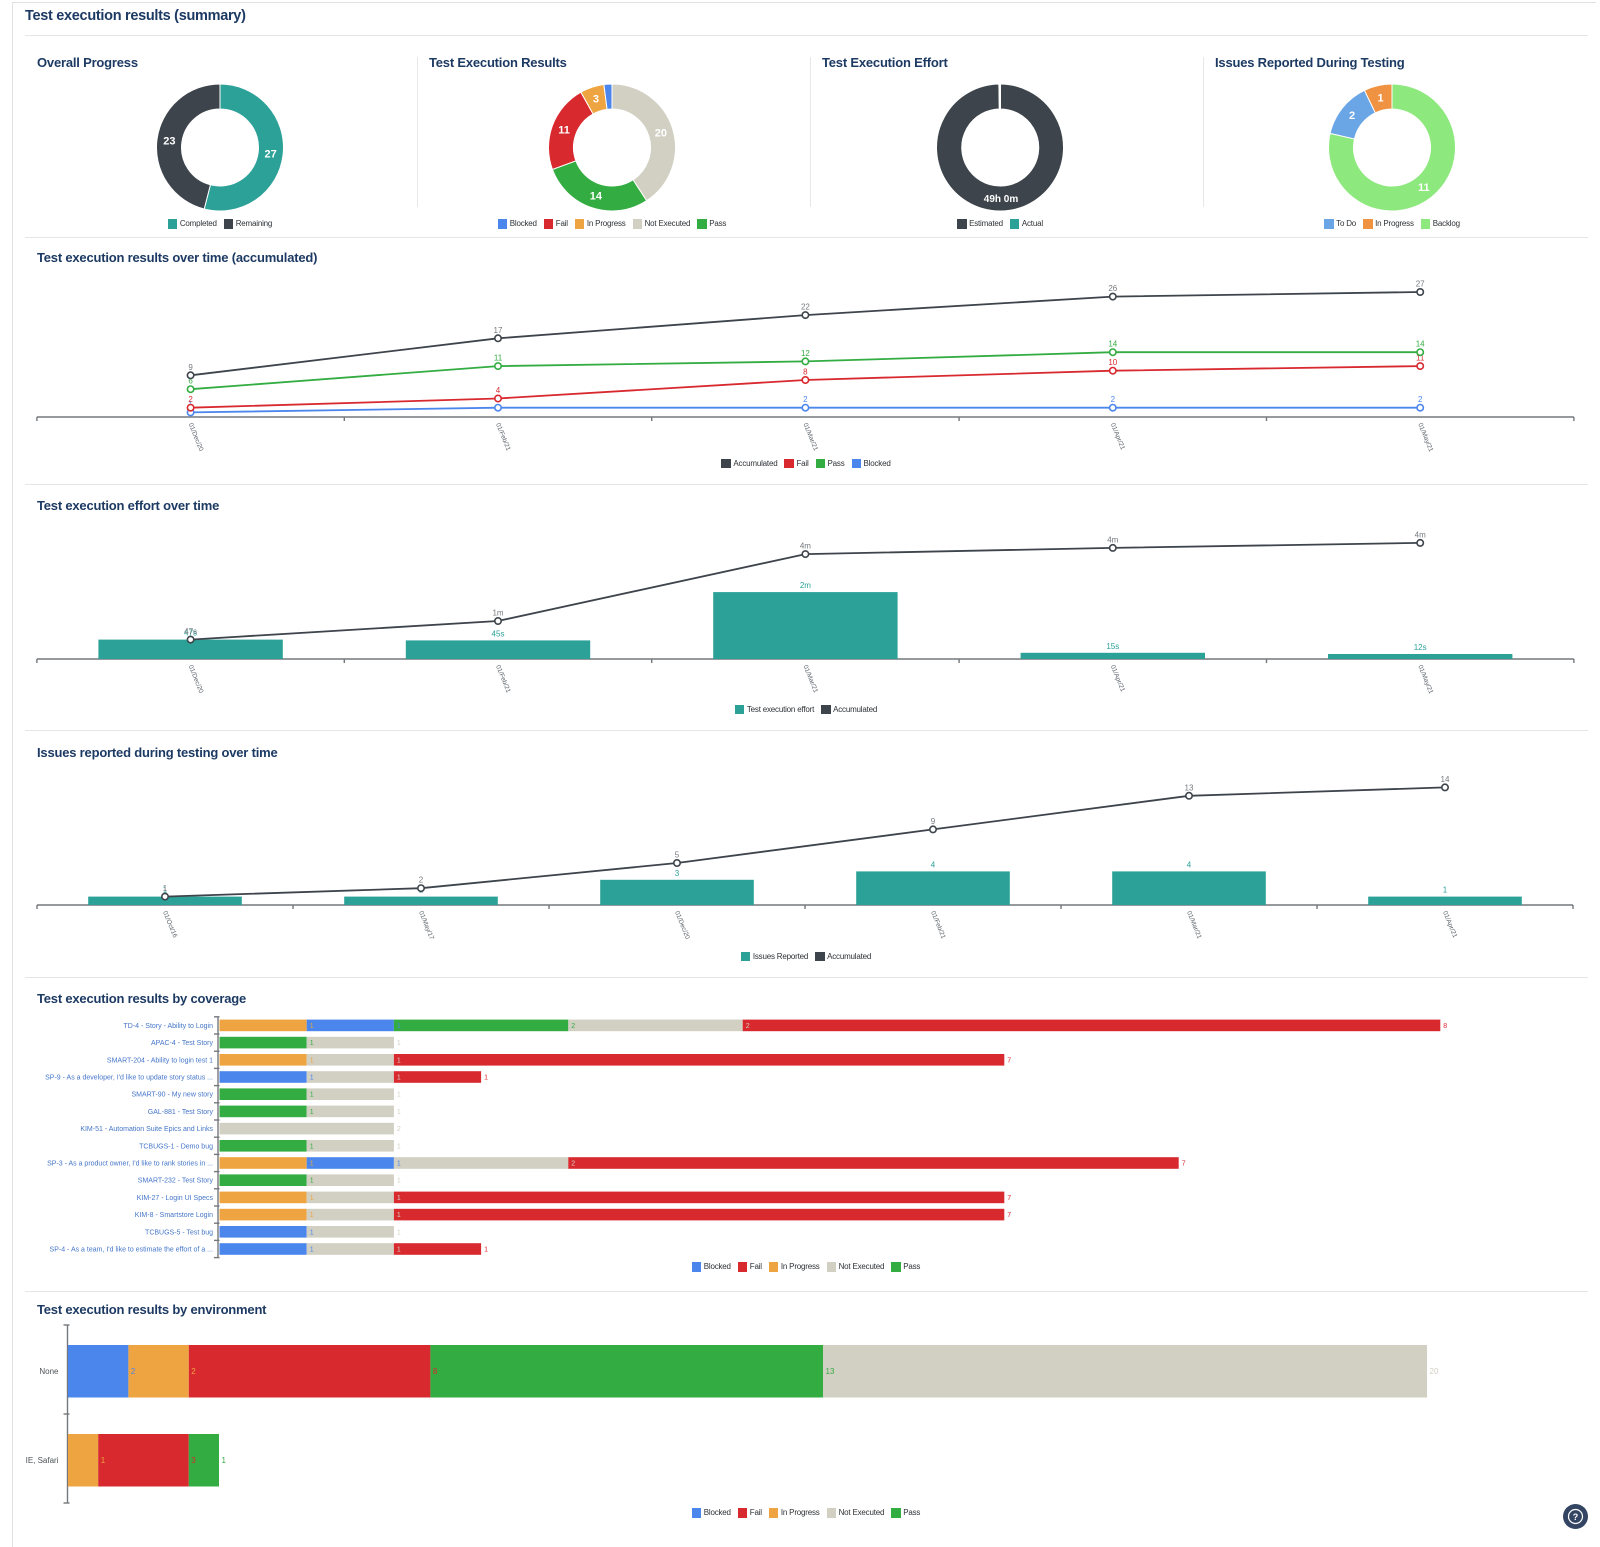 This screenshot has height=1547, width=1600. What do you see at coordinates (426, 925) in the screenshot?
I see `svg-text: 01/May/17` at bounding box center [426, 925].